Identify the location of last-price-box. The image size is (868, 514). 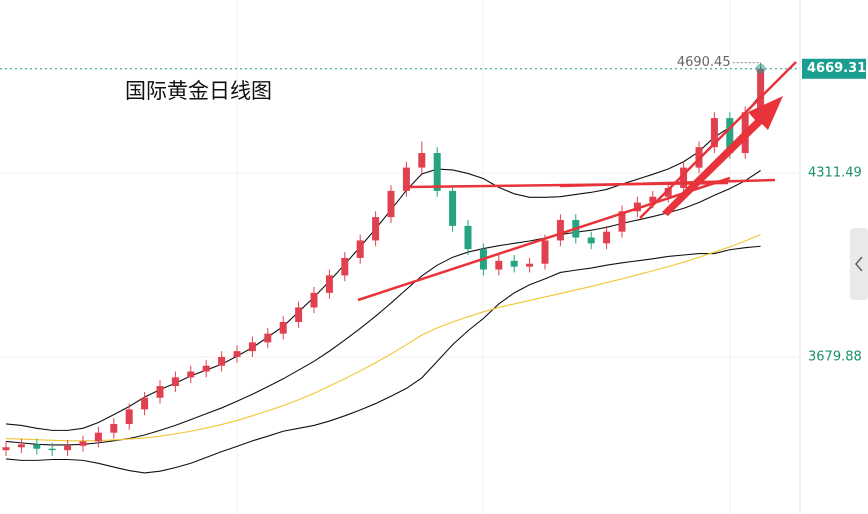
(834, 68).